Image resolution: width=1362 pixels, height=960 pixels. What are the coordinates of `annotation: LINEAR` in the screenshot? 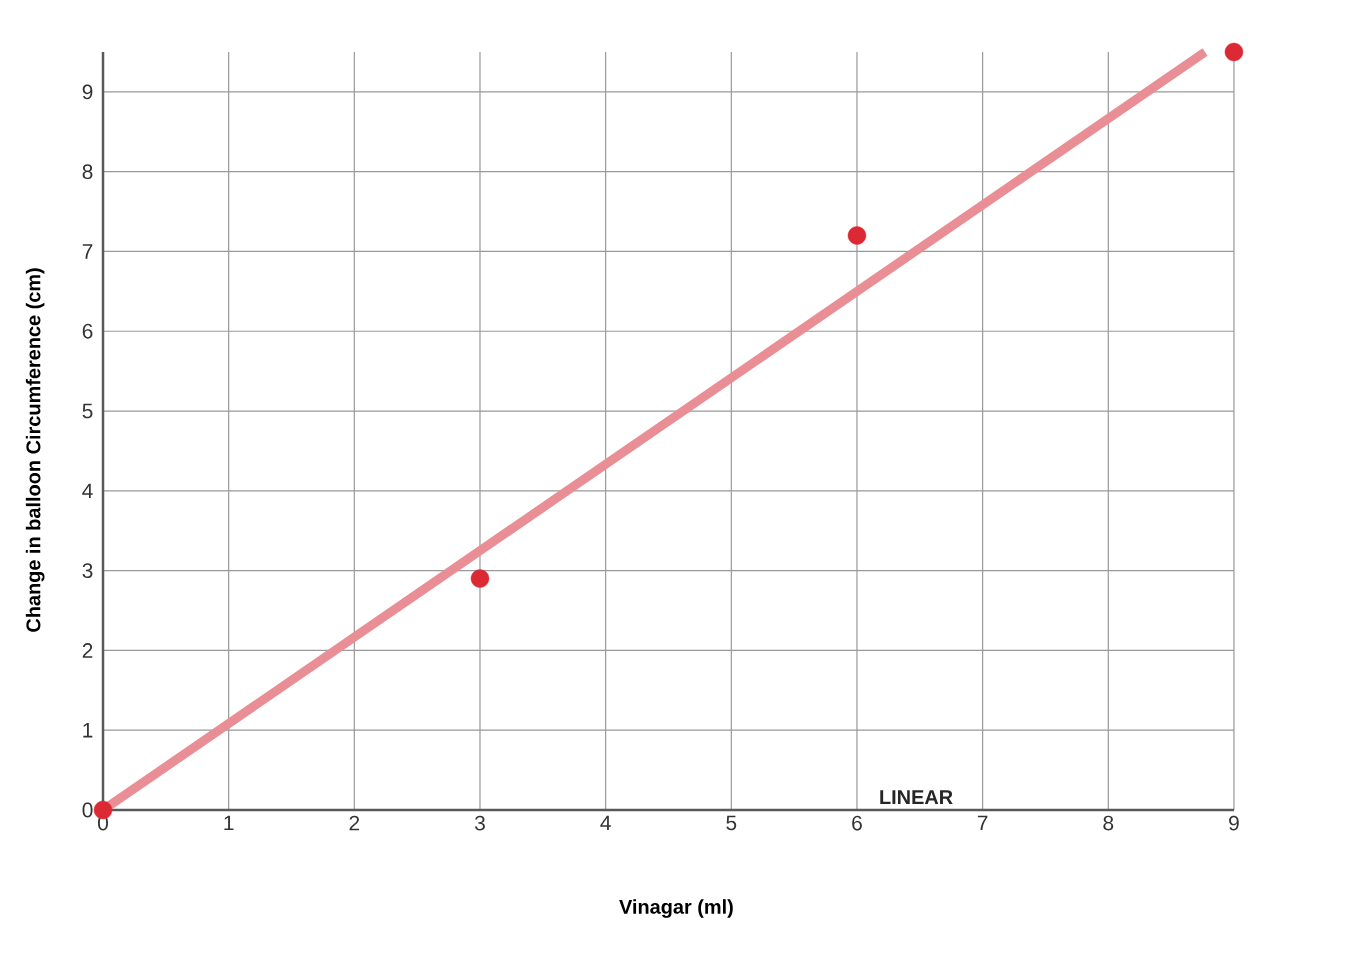 It's located at (916, 797).